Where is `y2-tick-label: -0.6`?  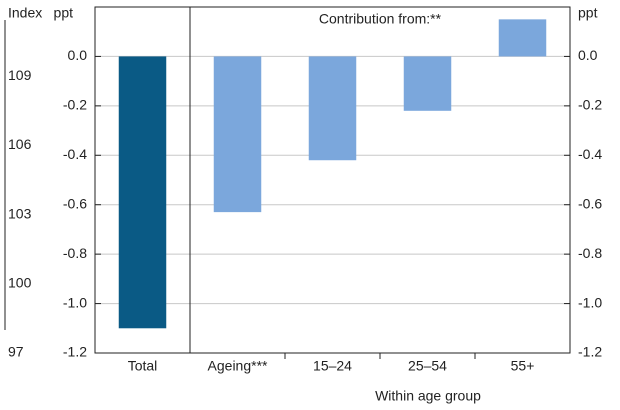
y2-tick-label: -0.6 is located at coordinates (590, 203).